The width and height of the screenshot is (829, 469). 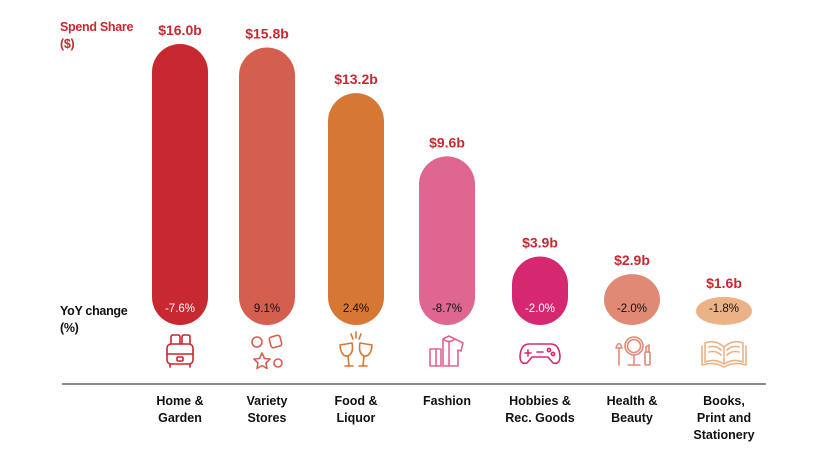 What do you see at coordinates (632, 409) in the screenshot?
I see `category-label: Health & Beauty` at bounding box center [632, 409].